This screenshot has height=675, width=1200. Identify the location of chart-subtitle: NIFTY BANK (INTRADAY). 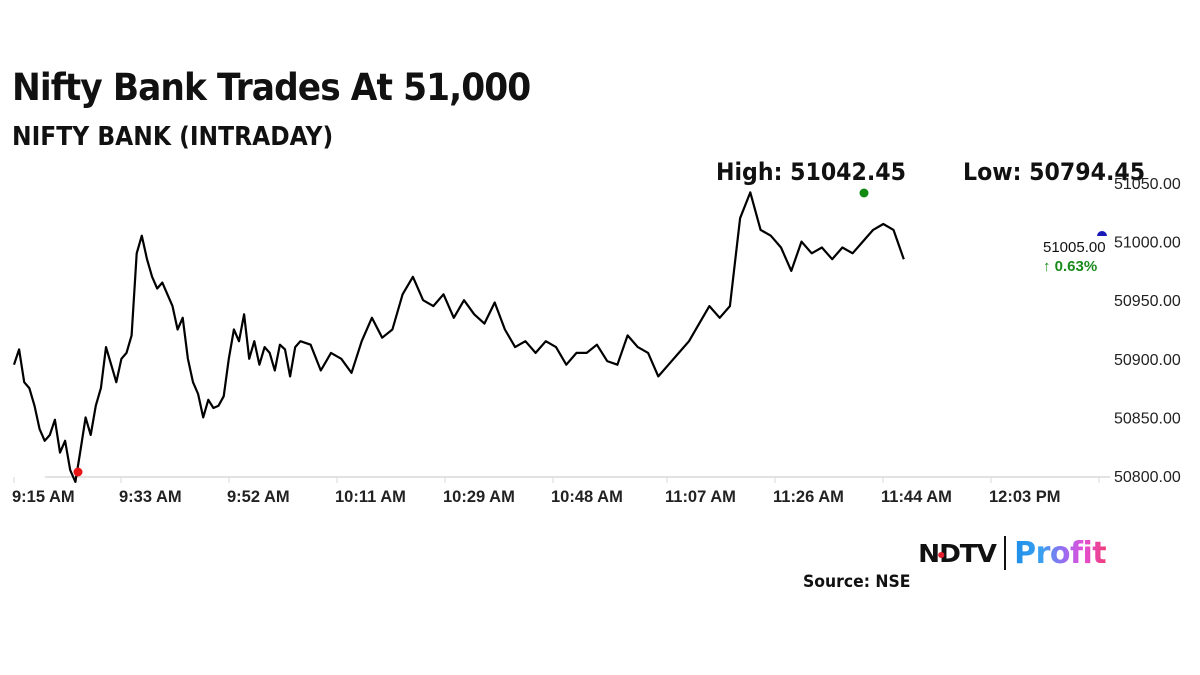
(173, 137).